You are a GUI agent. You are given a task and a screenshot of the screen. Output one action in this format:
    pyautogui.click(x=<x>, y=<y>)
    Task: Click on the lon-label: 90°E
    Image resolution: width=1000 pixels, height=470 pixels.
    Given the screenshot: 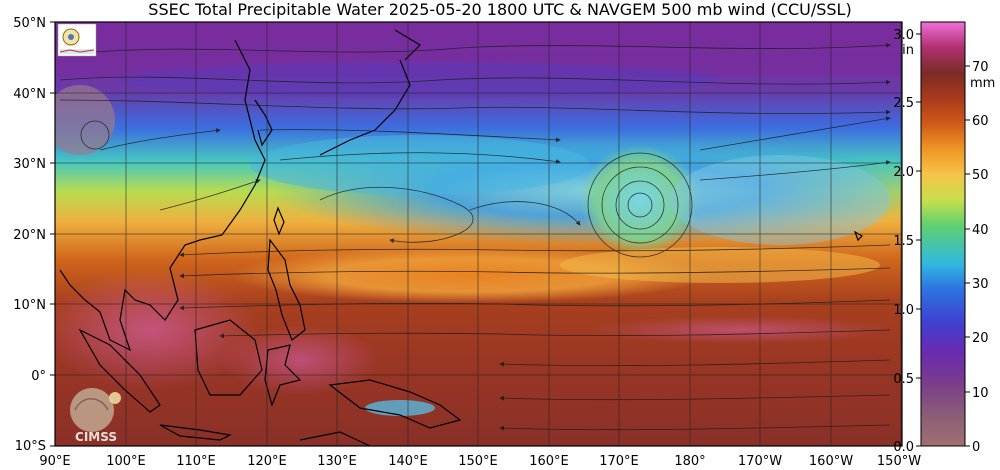 What is the action you would take?
    pyautogui.click(x=54, y=461)
    